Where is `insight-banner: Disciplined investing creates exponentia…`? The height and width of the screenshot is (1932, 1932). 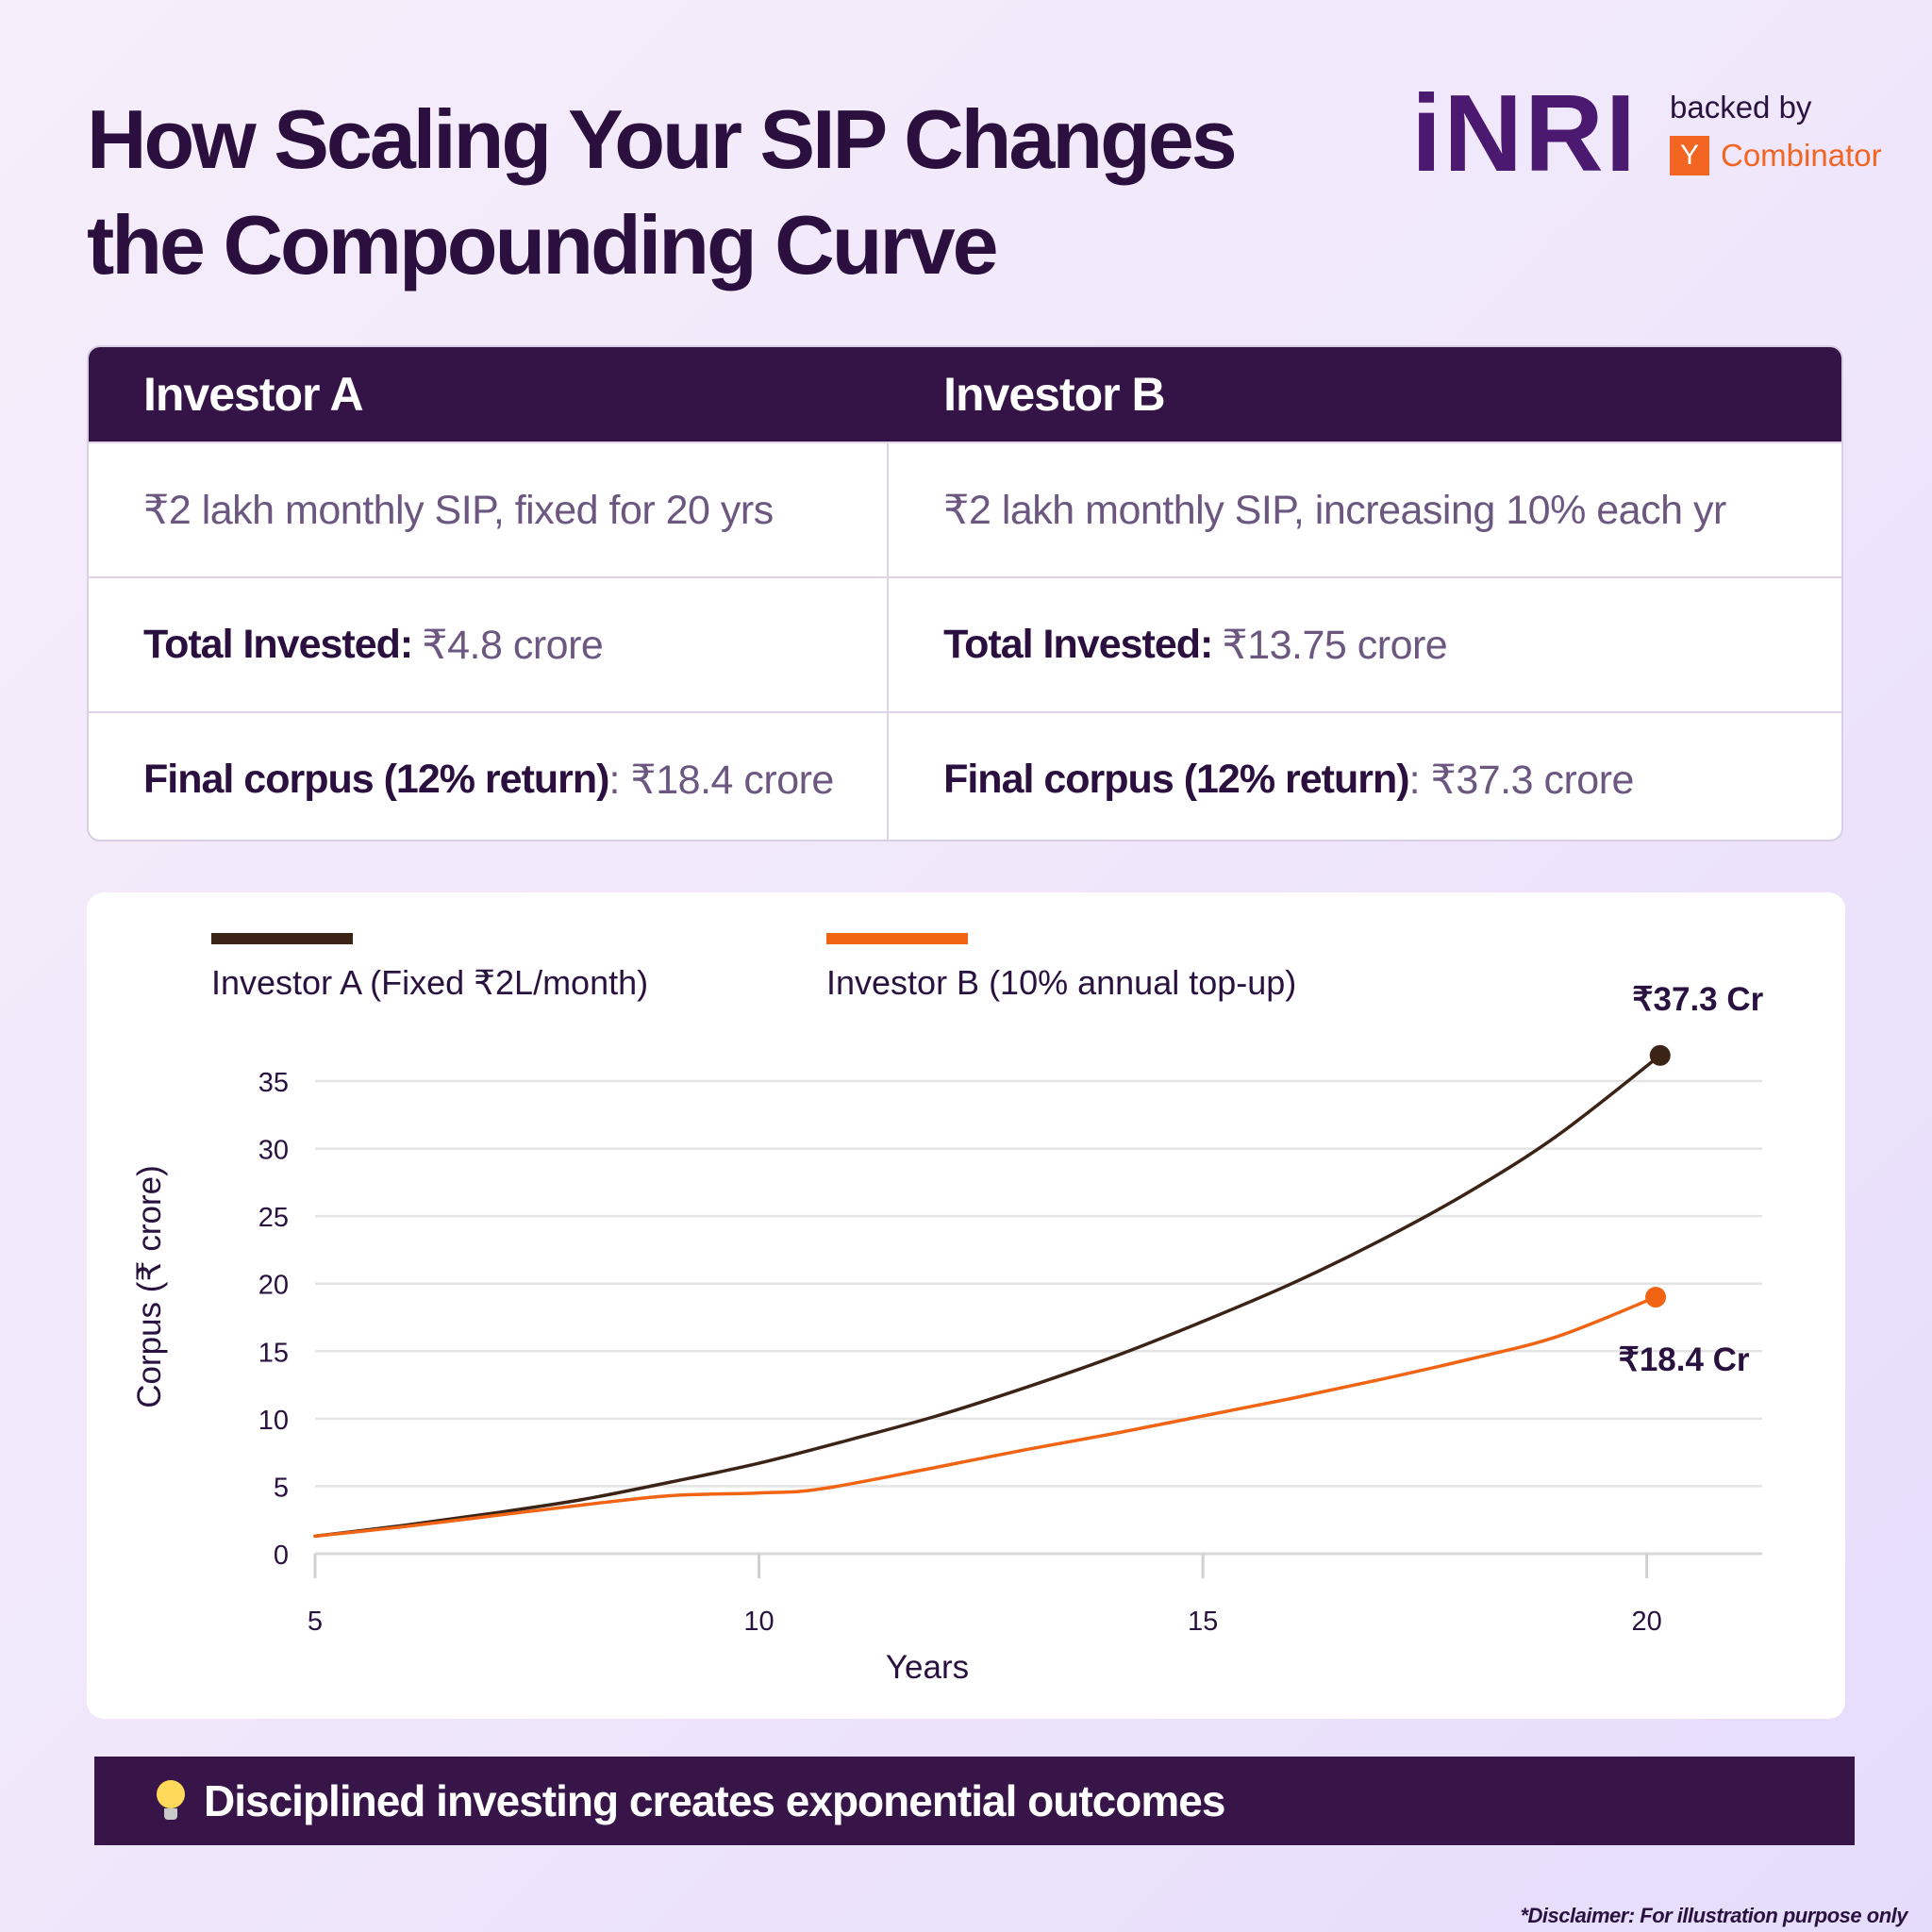 insight-banner: Disciplined investing creates exponentia… is located at coordinates (974, 1801).